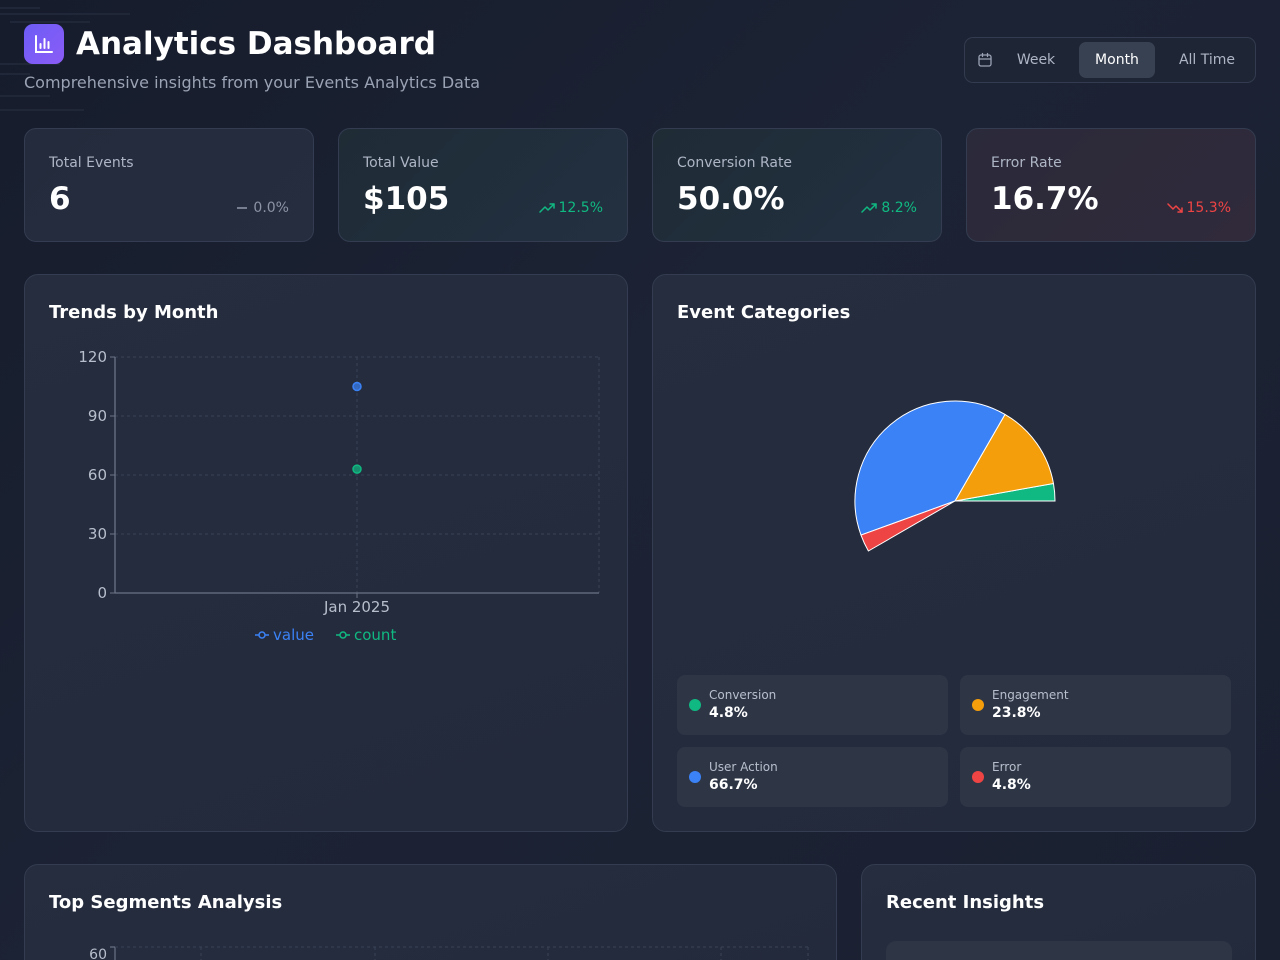  Describe the element at coordinates (406, 199) in the screenshot. I see `kpi-value: $105` at that location.